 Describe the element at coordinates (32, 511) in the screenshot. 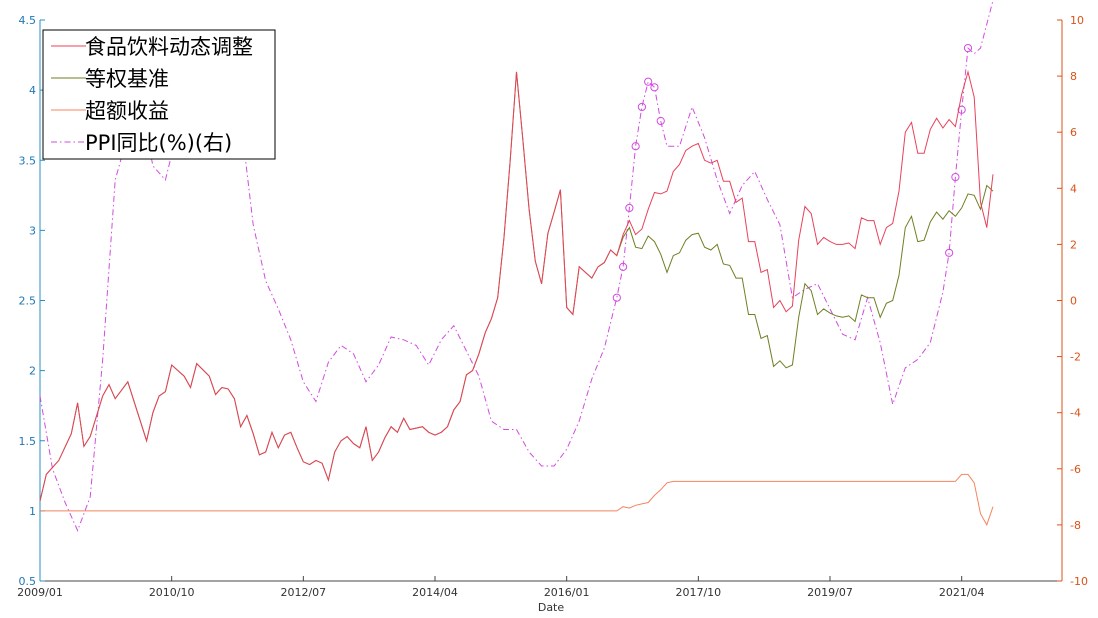

I see `left-tick-label: 1` at that location.